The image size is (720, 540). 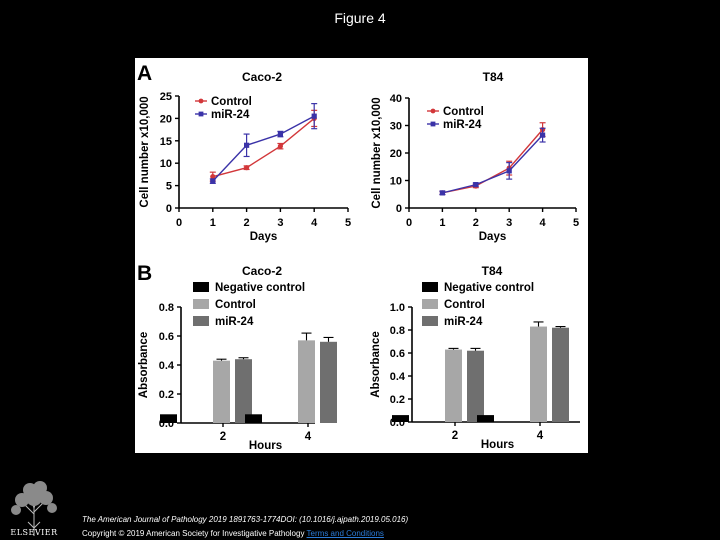 I want to click on terms-link: Terms and Conditions, so click(x=345, y=533).